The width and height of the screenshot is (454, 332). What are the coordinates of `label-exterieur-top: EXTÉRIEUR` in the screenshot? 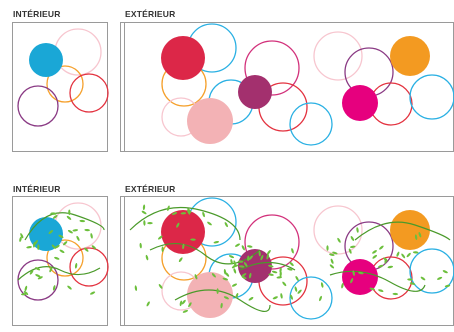 It's located at (150, 14).